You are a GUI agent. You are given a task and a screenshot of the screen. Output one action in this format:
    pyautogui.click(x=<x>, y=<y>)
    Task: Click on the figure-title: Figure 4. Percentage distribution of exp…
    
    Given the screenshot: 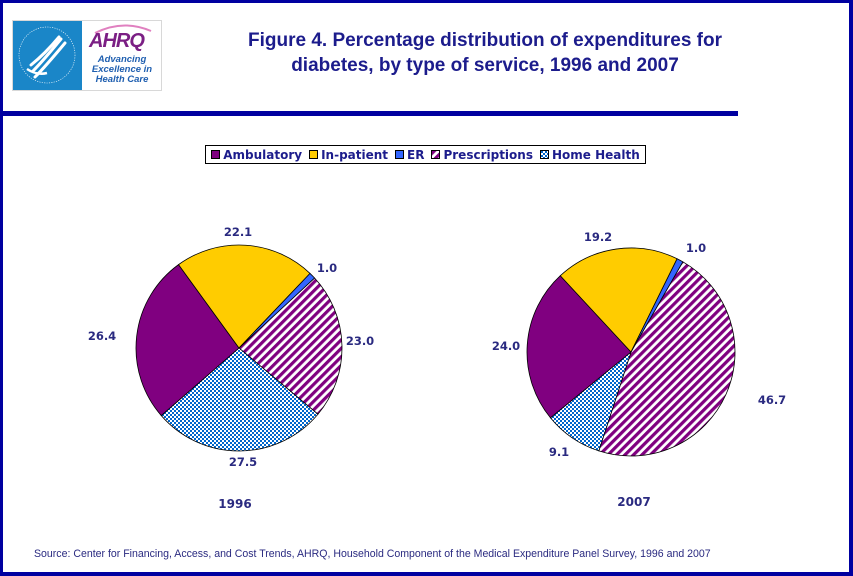 What is the action you would take?
    pyautogui.click(x=485, y=53)
    